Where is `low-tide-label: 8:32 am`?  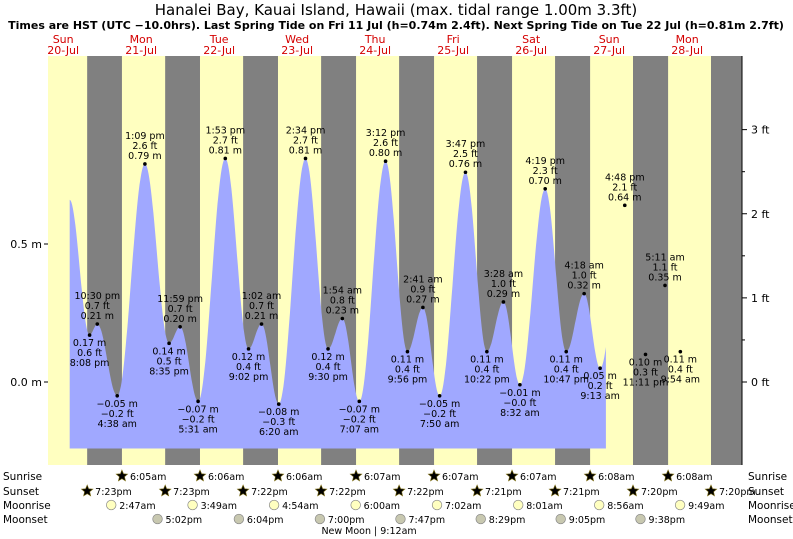
low-tide-label: 8:32 am is located at coordinates (519, 413).